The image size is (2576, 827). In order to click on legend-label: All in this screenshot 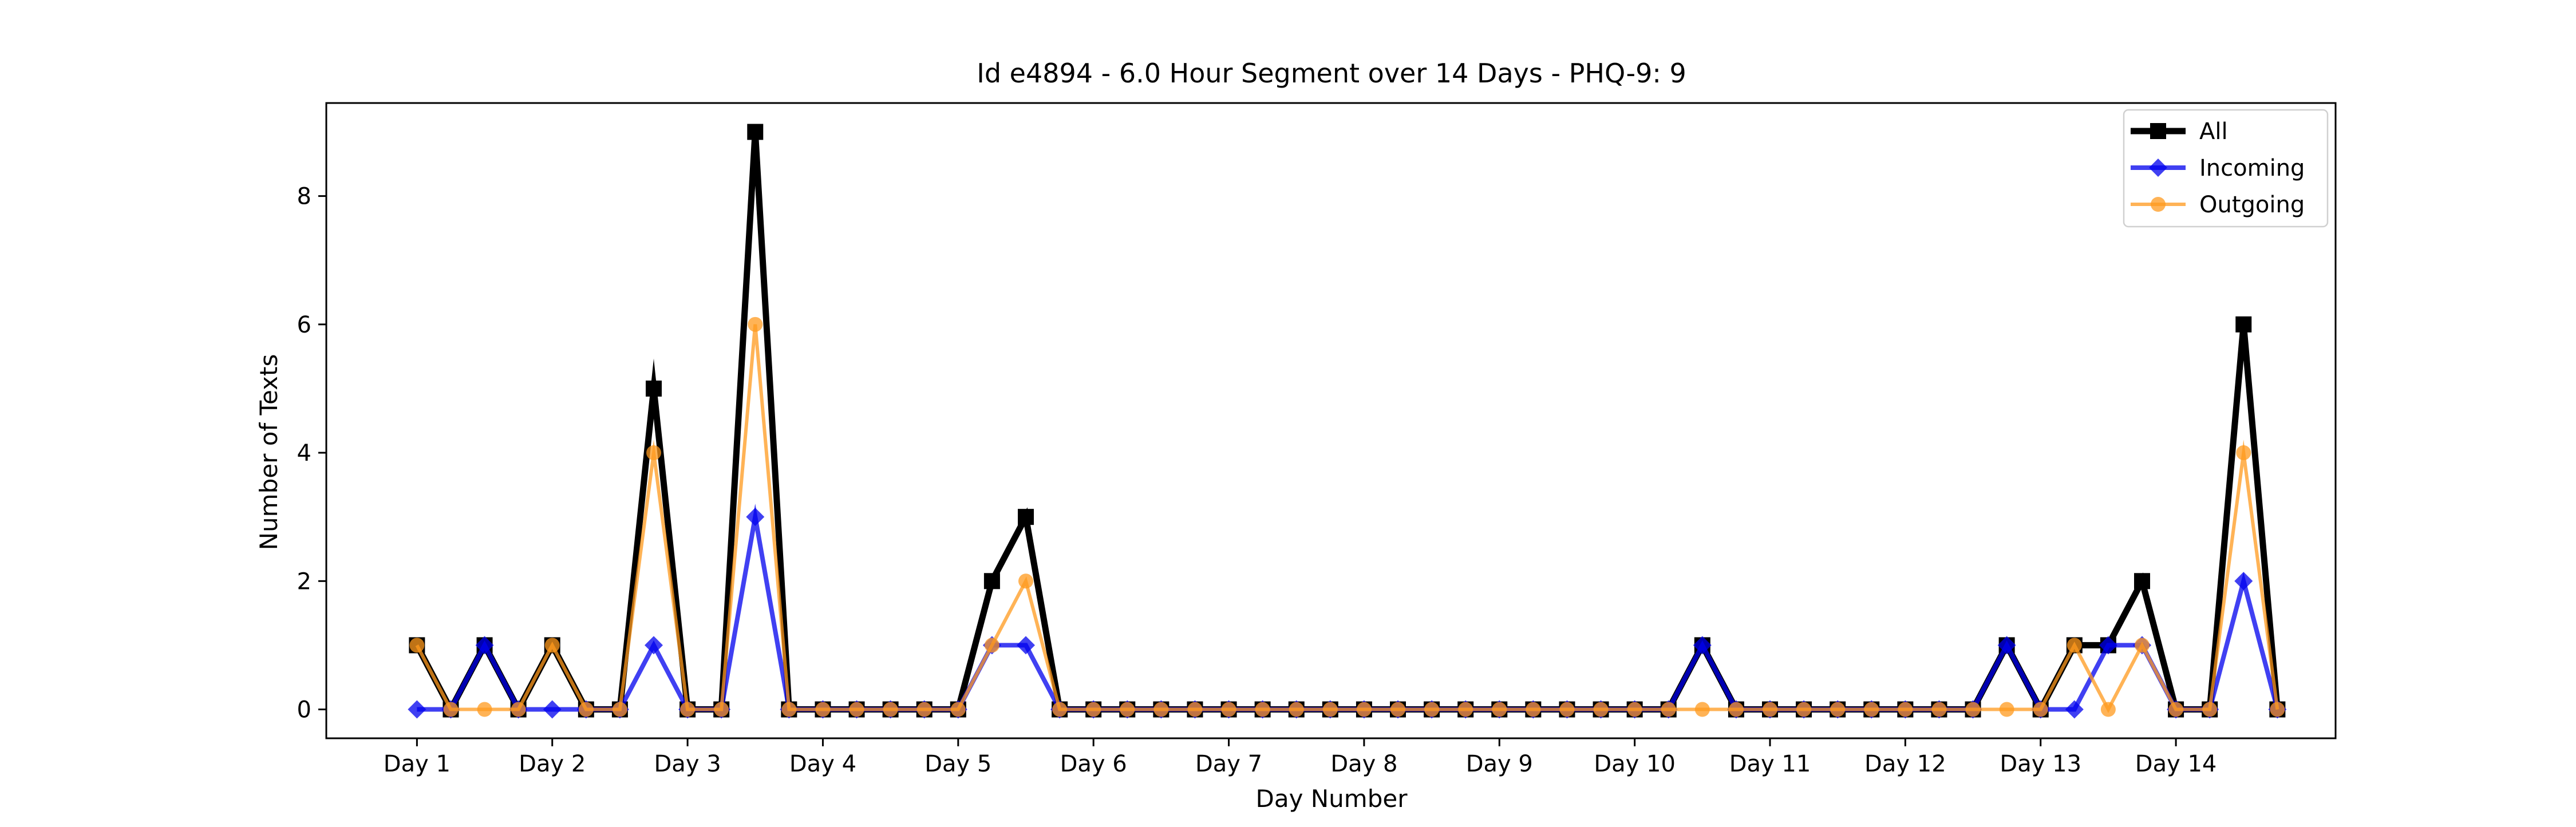, I will do `click(2213, 131)`.